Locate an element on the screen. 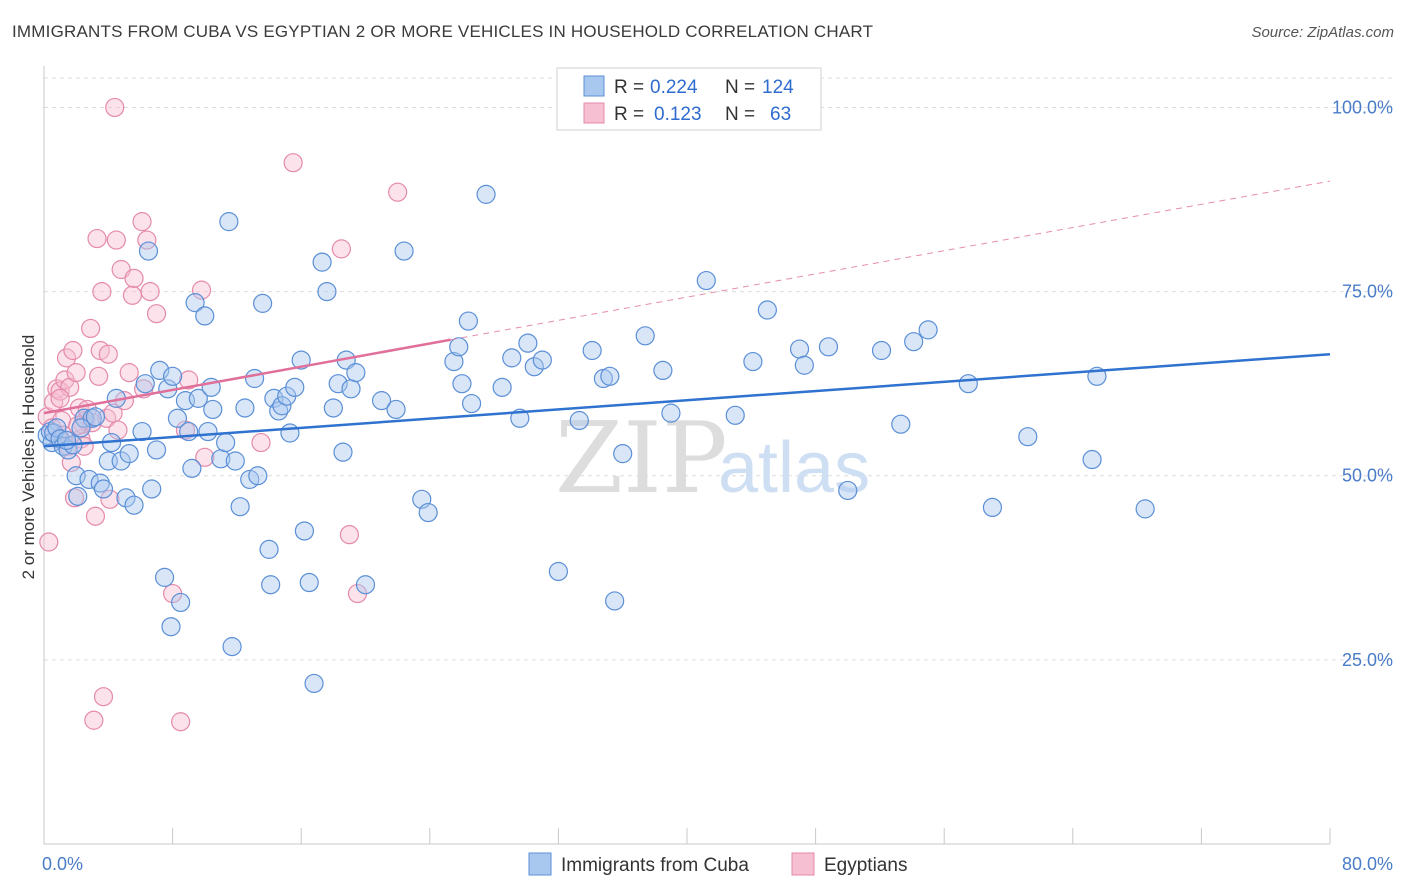 This screenshot has width=1406, height=892. series-legend-swatch-cuba is located at coordinates (540, 864).